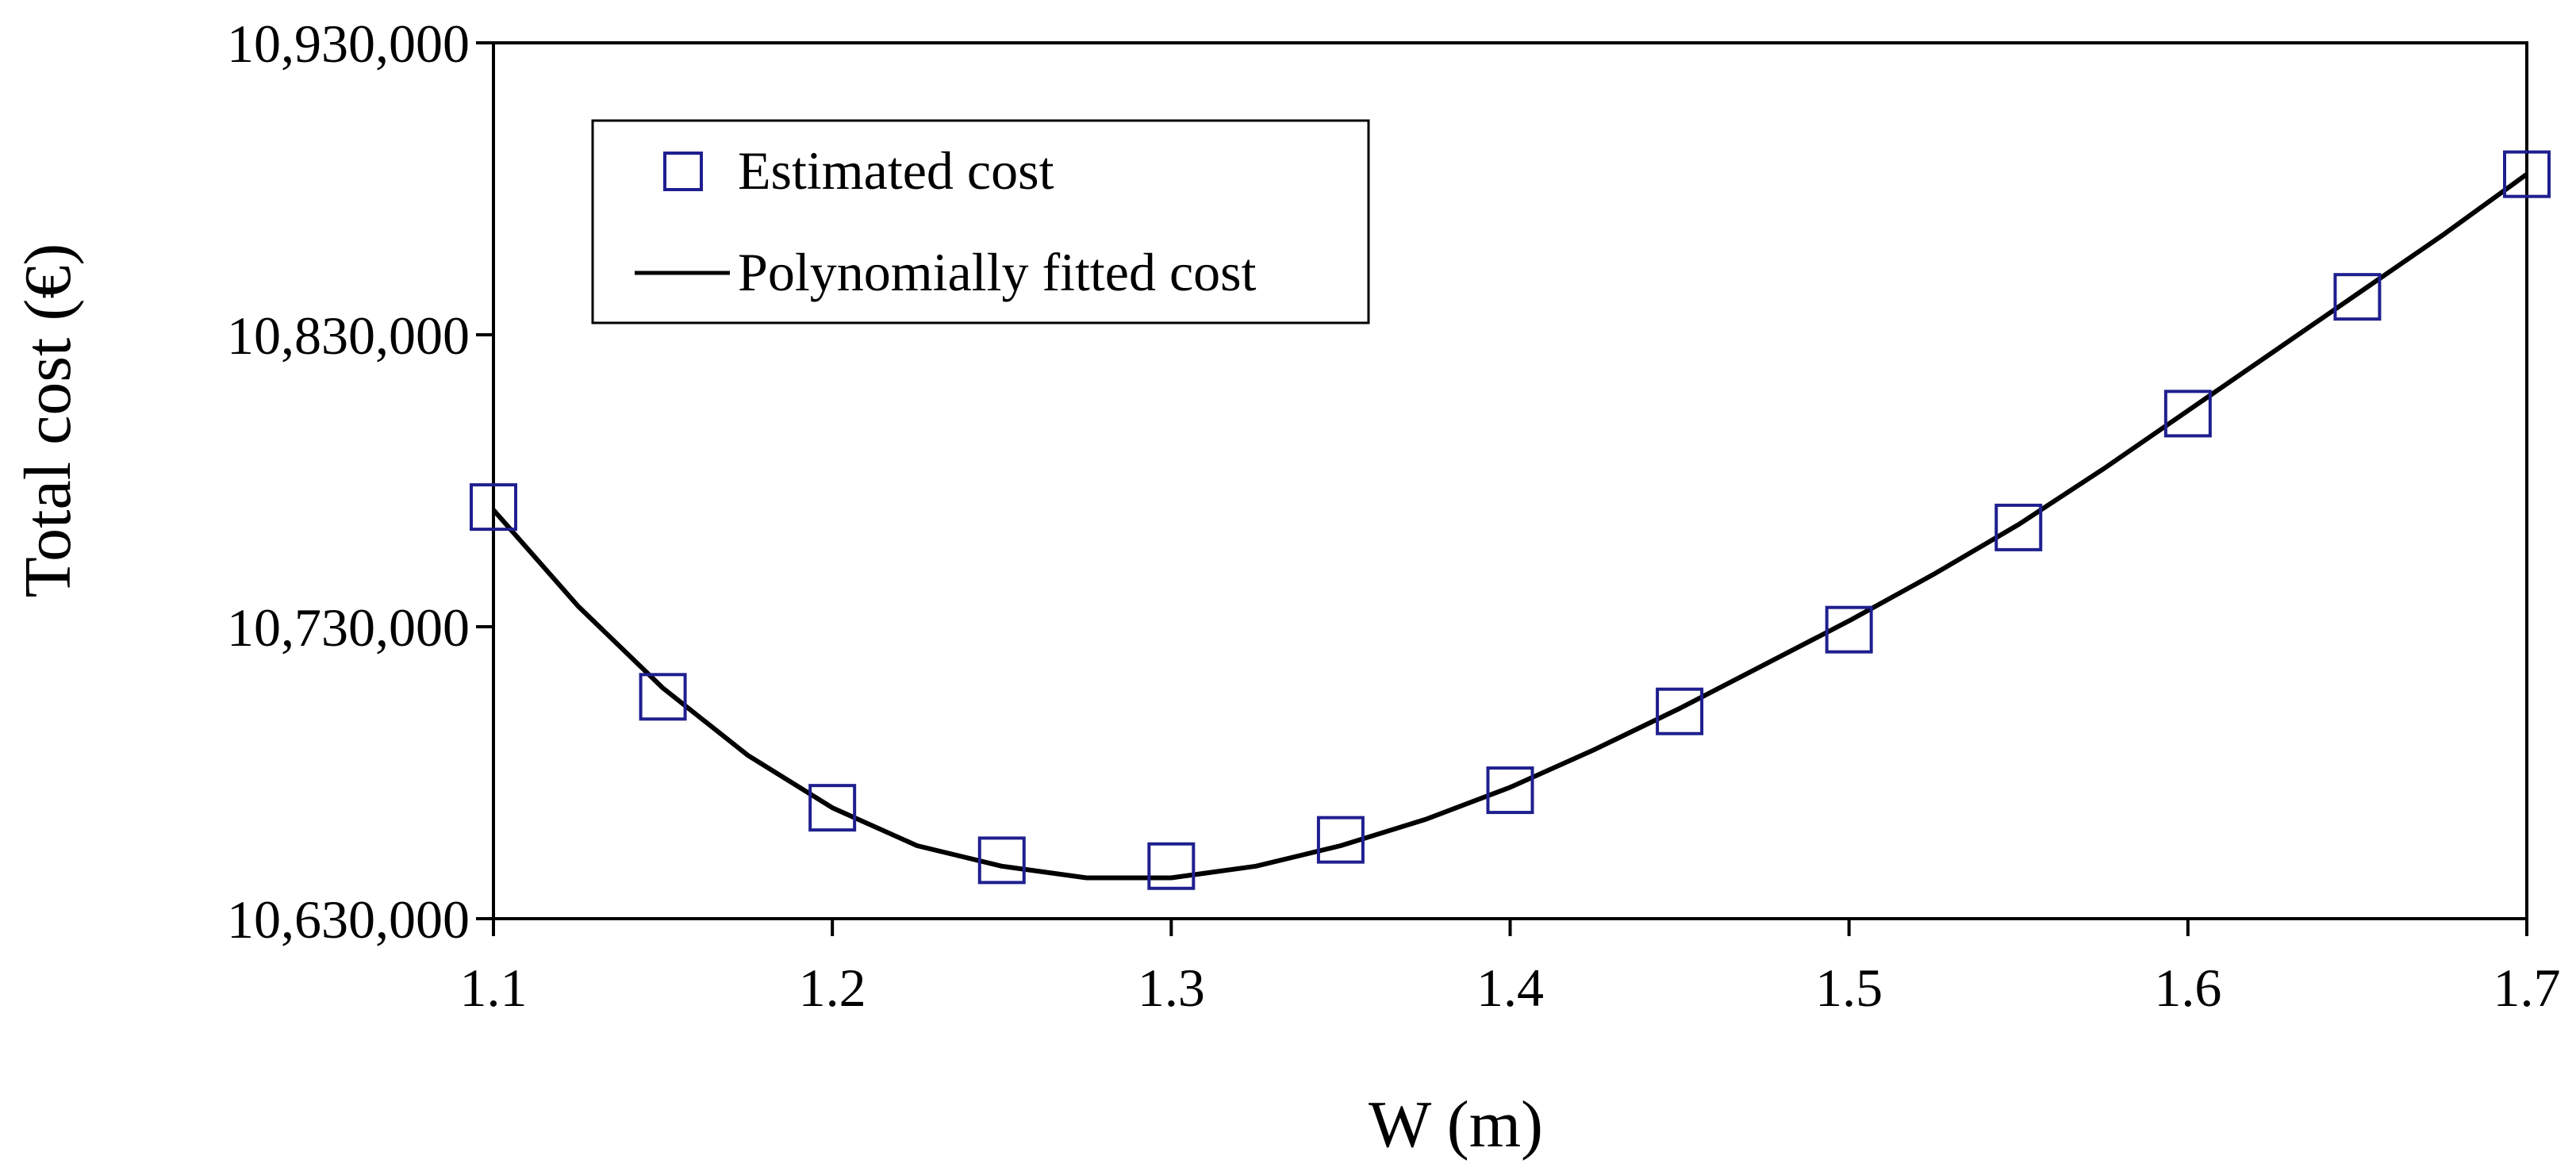 Image resolution: width=2576 pixels, height=1167 pixels. What do you see at coordinates (2527, 988) in the screenshot?
I see `x-tick-label: 1.7` at bounding box center [2527, 988].